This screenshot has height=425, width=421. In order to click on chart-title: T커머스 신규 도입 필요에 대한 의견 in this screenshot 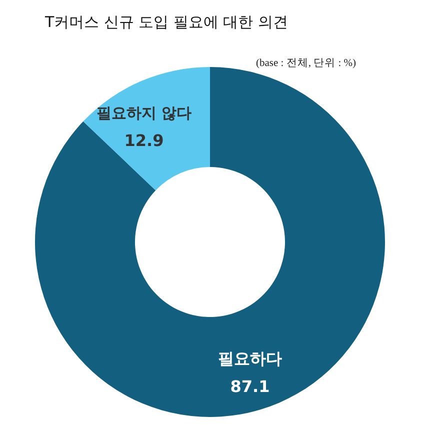, I will do `click(166, 22)`.